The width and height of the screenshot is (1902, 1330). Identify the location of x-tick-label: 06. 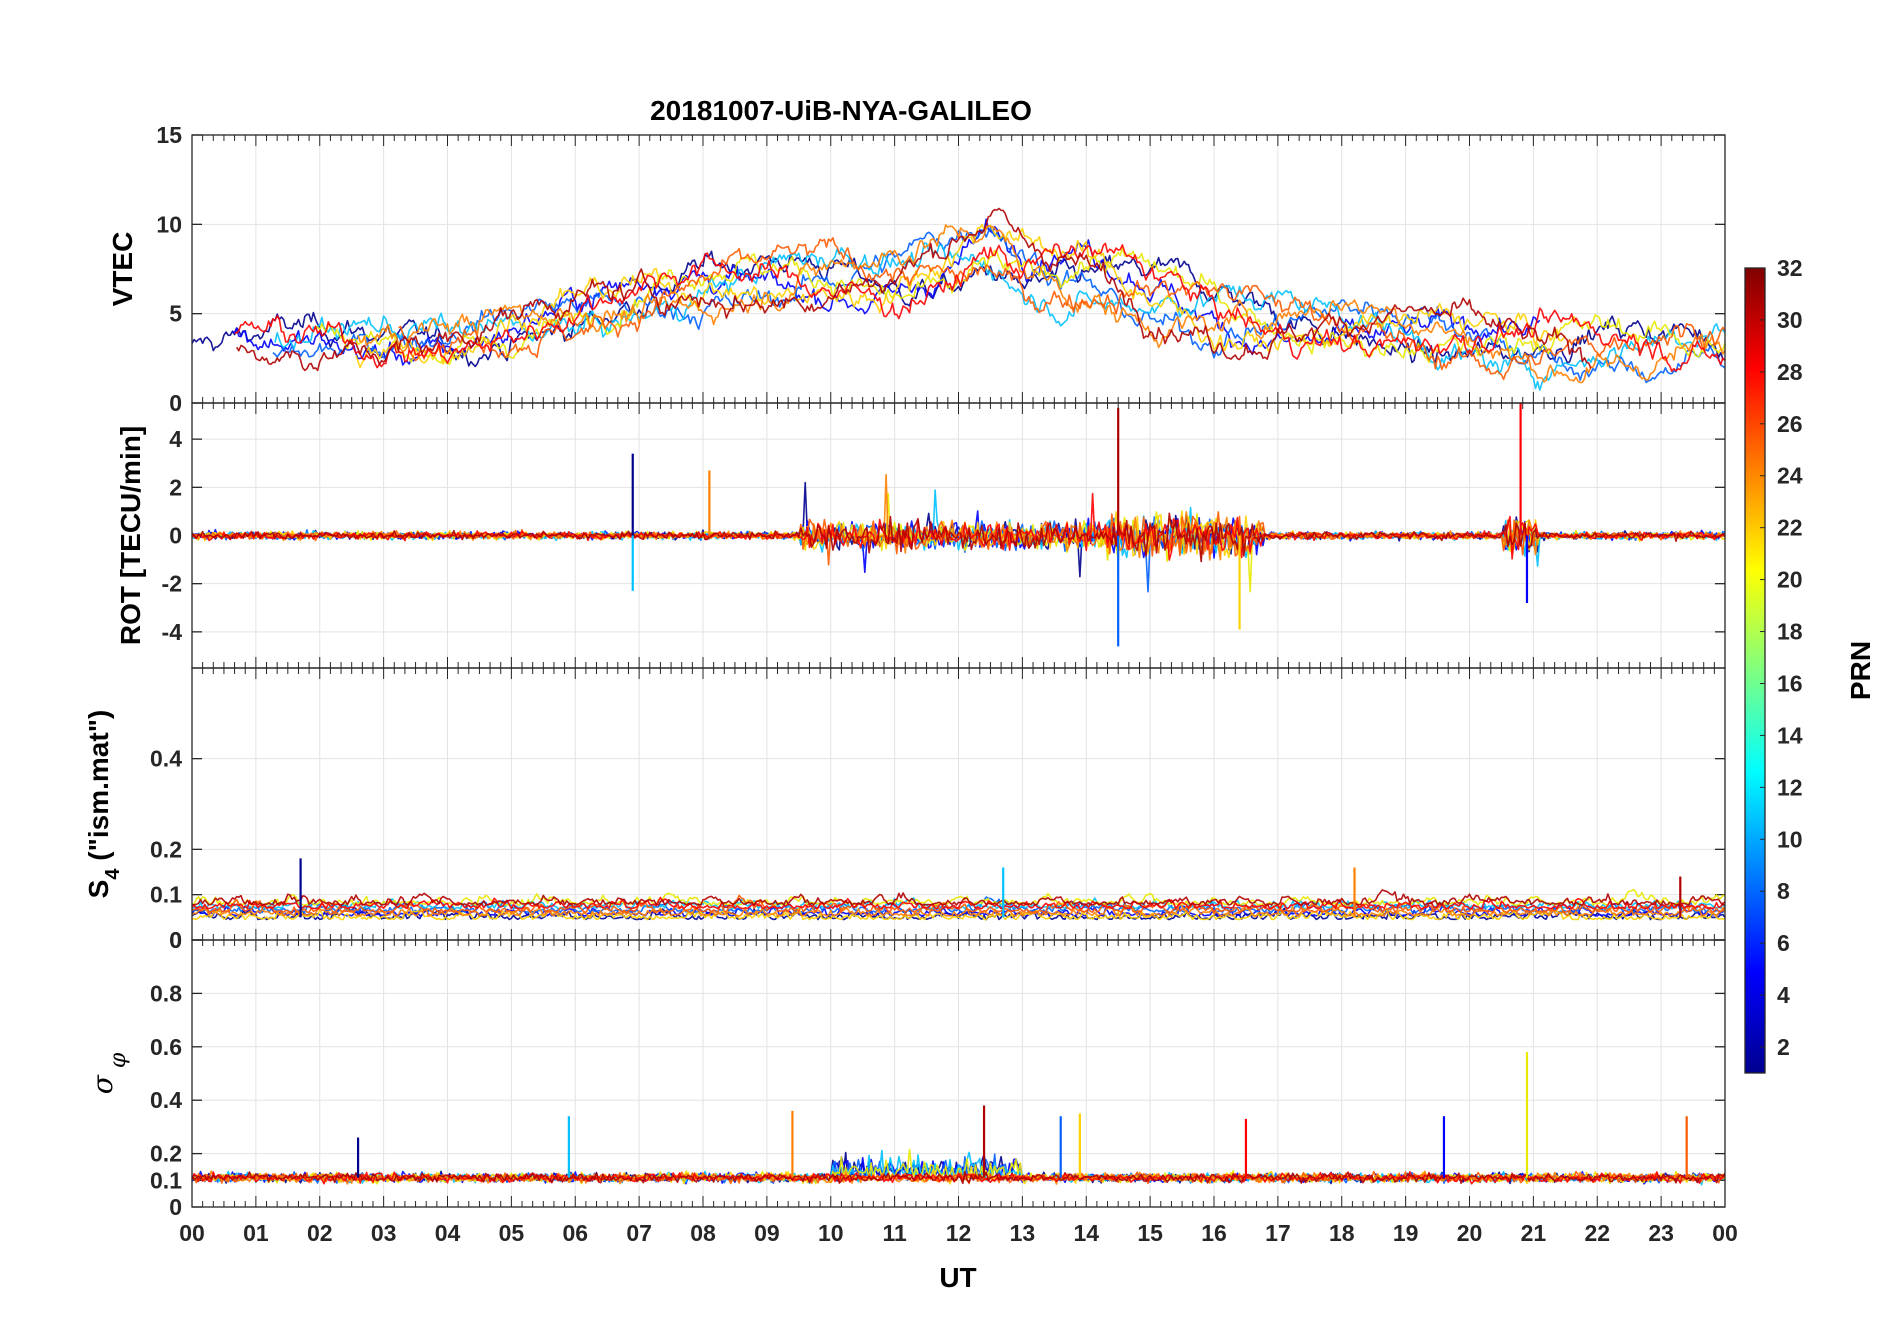
(575, 1233).